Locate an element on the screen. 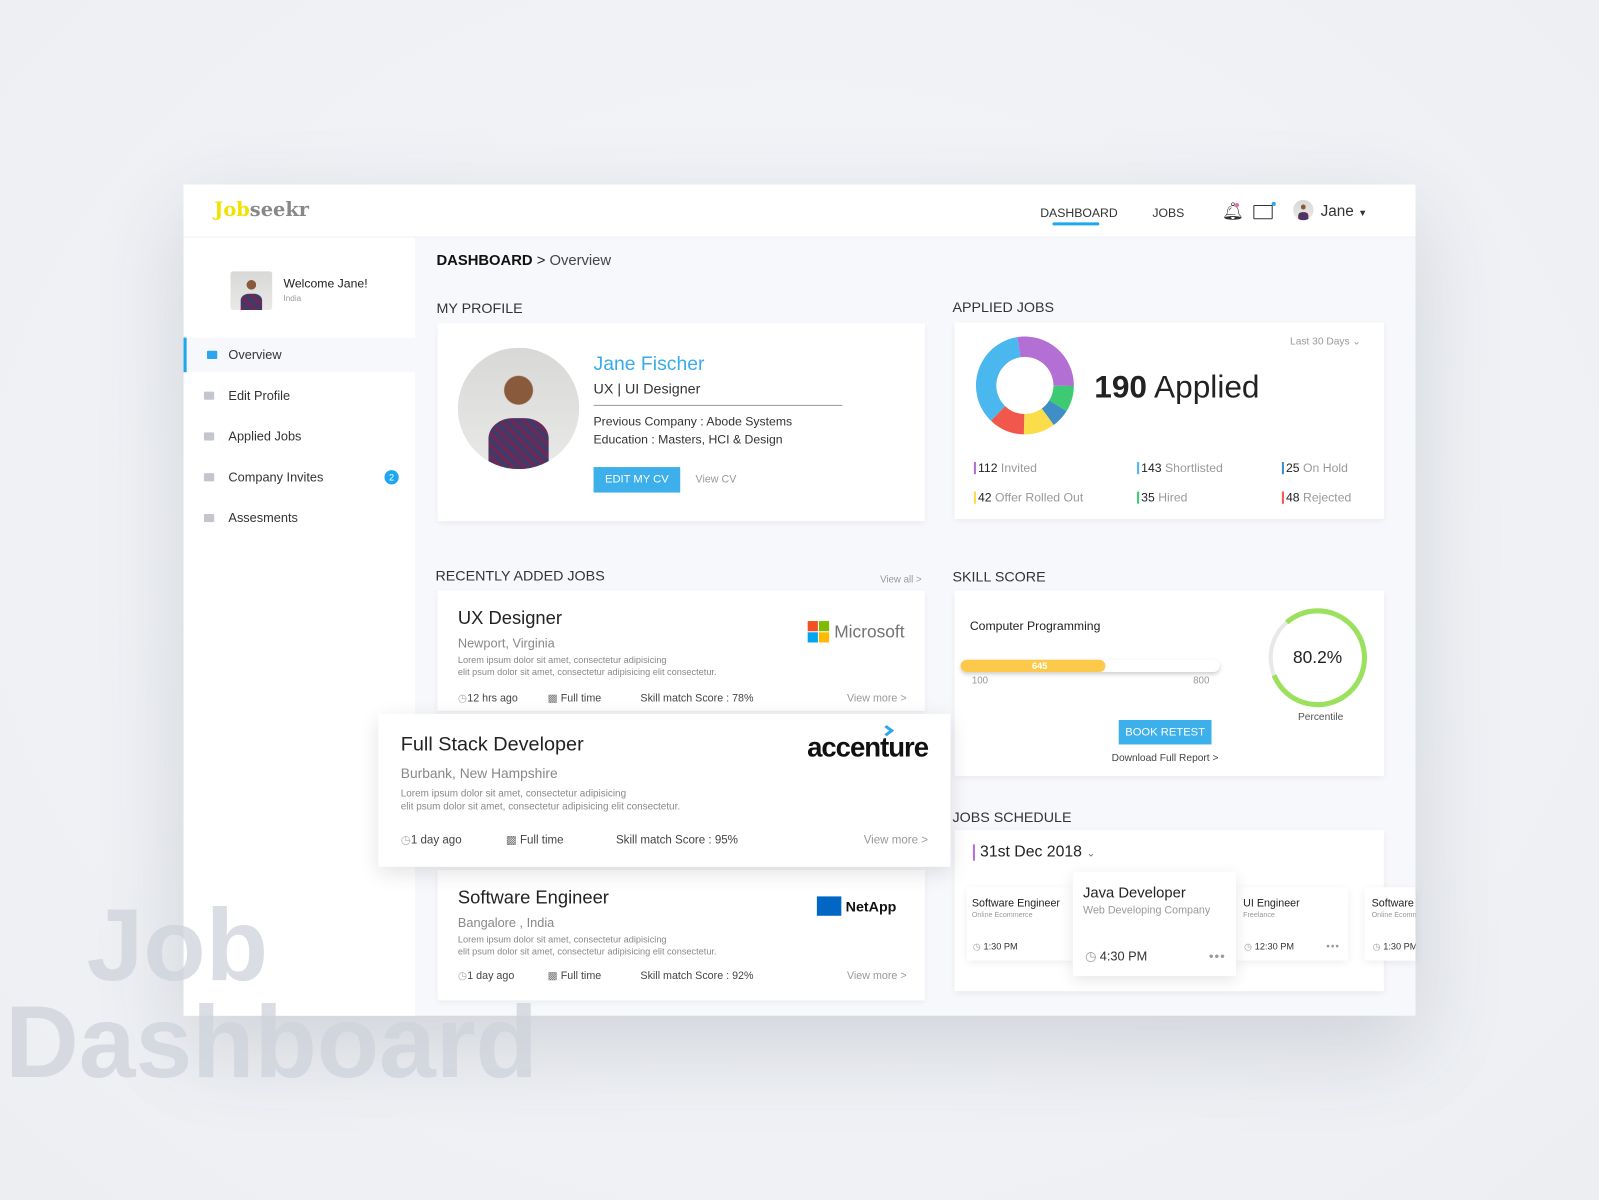 The image size is (1599, 1200). job-title: Full Stack Developer is located at coordinates (492, 744).